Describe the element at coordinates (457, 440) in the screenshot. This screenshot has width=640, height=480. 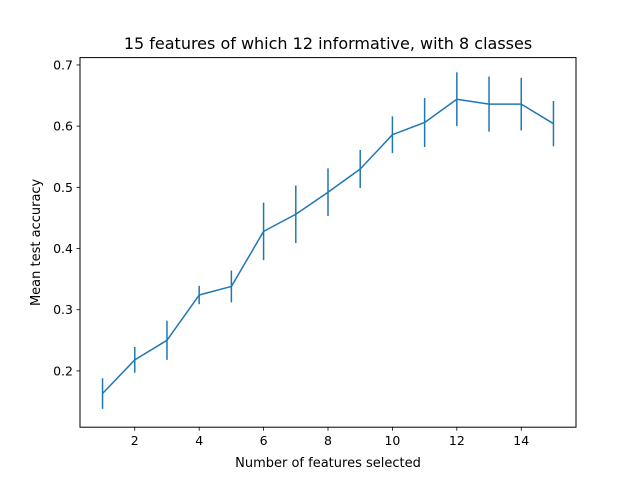
I see `x-tick-label: 12` at that location.